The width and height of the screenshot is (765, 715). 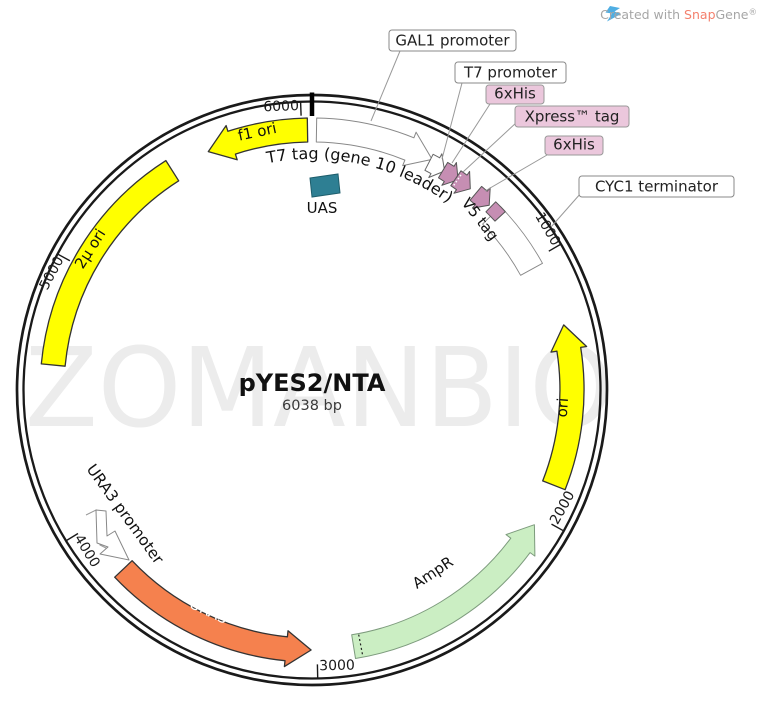 What do you see at coordinates (471, 133) in the screenshot?
I see `sixhis-1-leader` at bounding box center [471, 133].